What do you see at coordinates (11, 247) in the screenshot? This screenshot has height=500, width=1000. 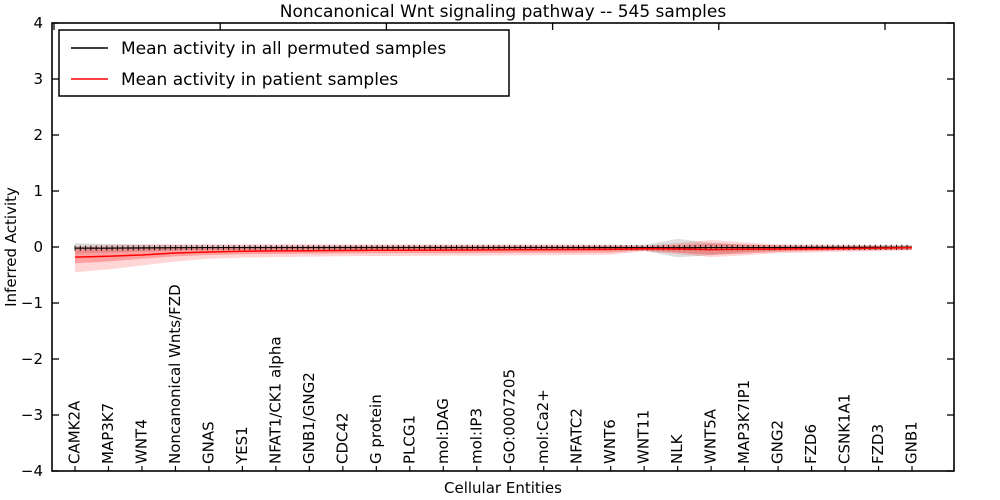 I see `y-axis-title: Inferred Activity` at bounding box center [11, 247].